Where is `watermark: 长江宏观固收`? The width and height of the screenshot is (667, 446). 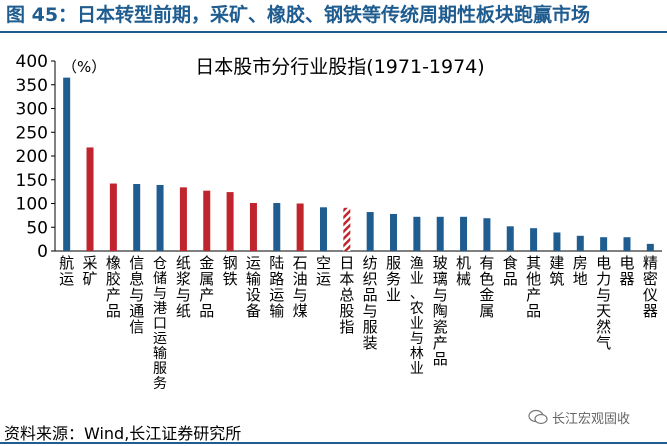 watermark: 长江宏观固收 is located at coordinates (579, 417).